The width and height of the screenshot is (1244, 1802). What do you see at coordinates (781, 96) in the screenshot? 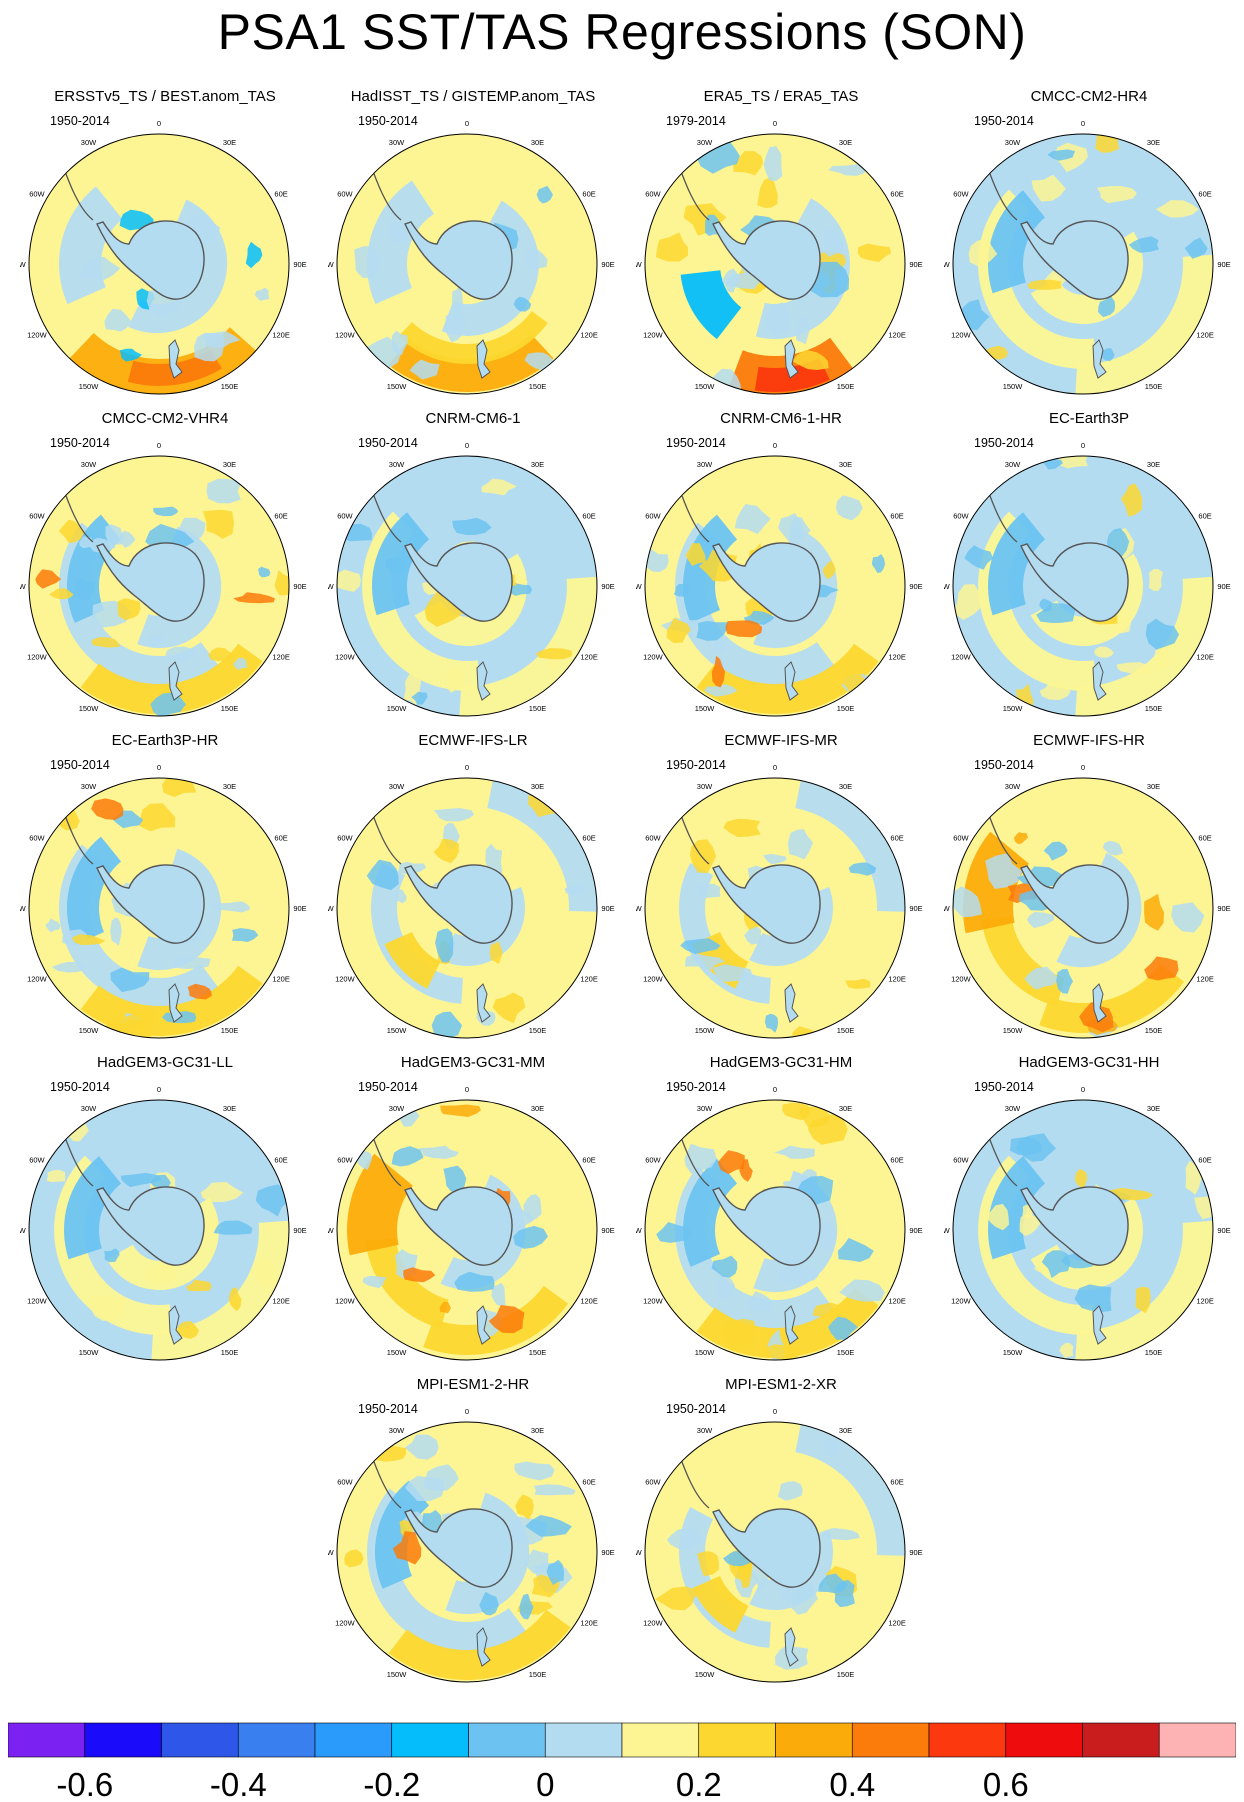
I see `panel-title: ERA5_TS / ERA5_TAS` at bounding box center [781, 96].